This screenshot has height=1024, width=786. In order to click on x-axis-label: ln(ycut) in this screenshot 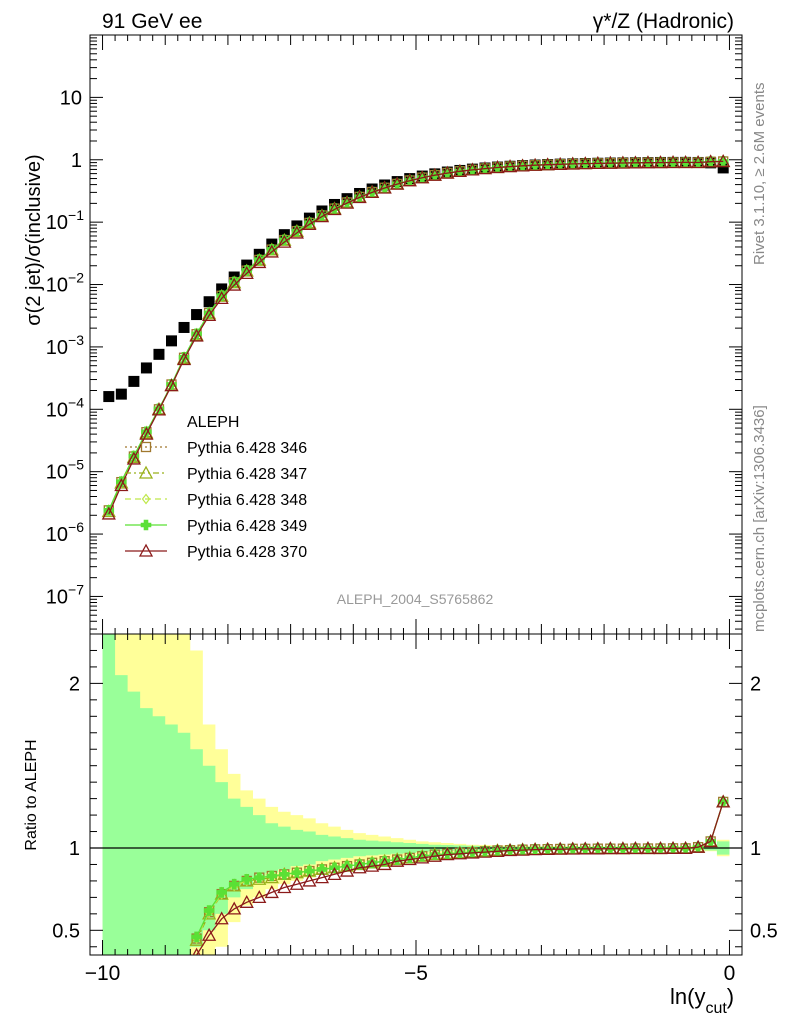, I will do `click(702, 1000)`.